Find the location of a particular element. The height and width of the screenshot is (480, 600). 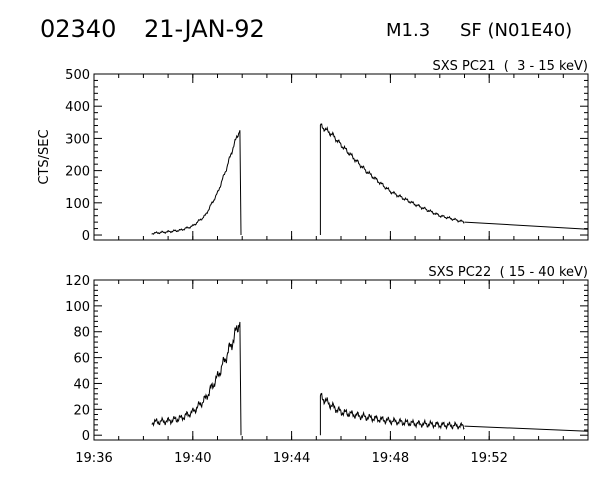

flare-class: M1.3 is located at coordinates (408, 30).